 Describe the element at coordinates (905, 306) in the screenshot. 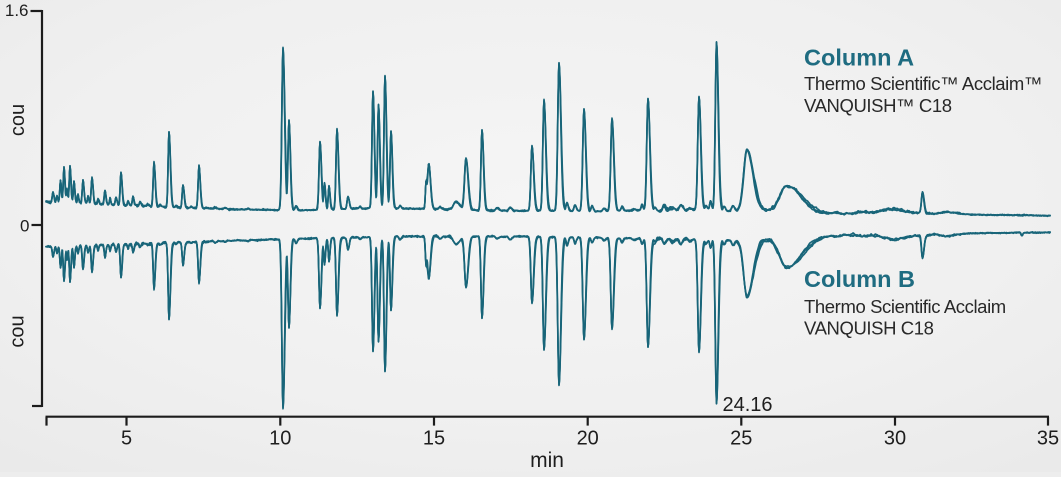

I see `svg-text: Thermo Scientific Acclaim` at that location.